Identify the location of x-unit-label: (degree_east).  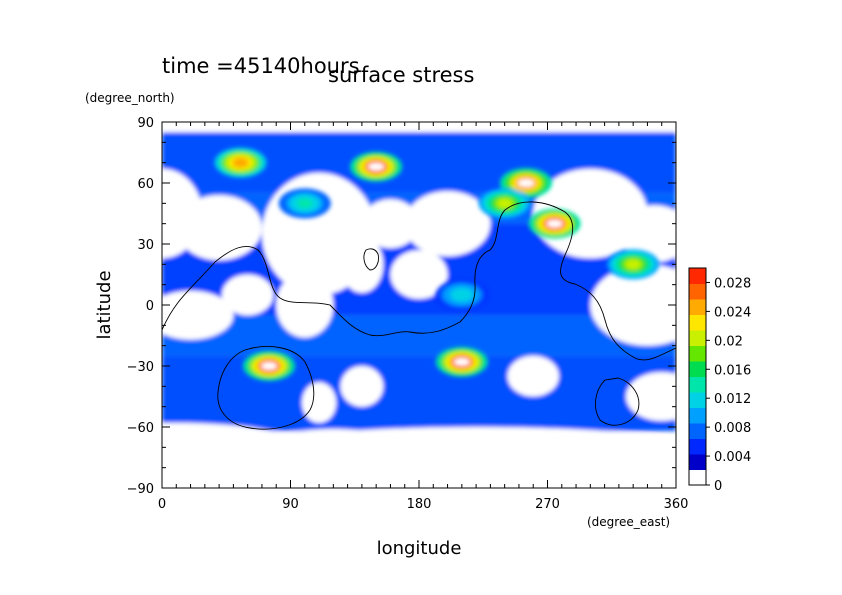
(628, 522).